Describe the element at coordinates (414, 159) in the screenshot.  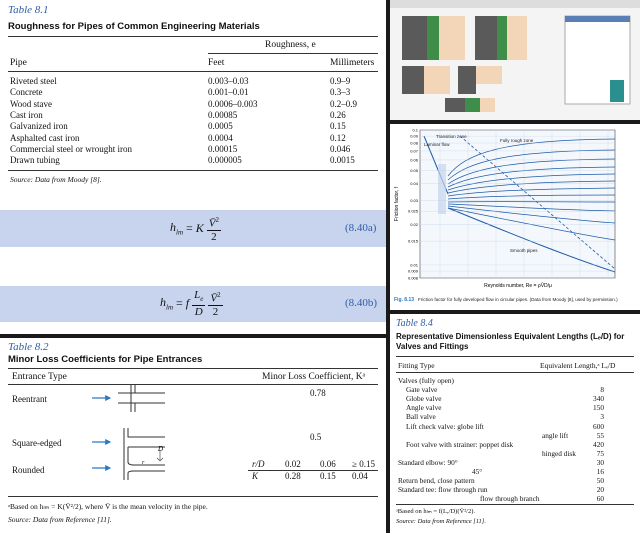
I see `y-tick-label: 0.06` at that location.